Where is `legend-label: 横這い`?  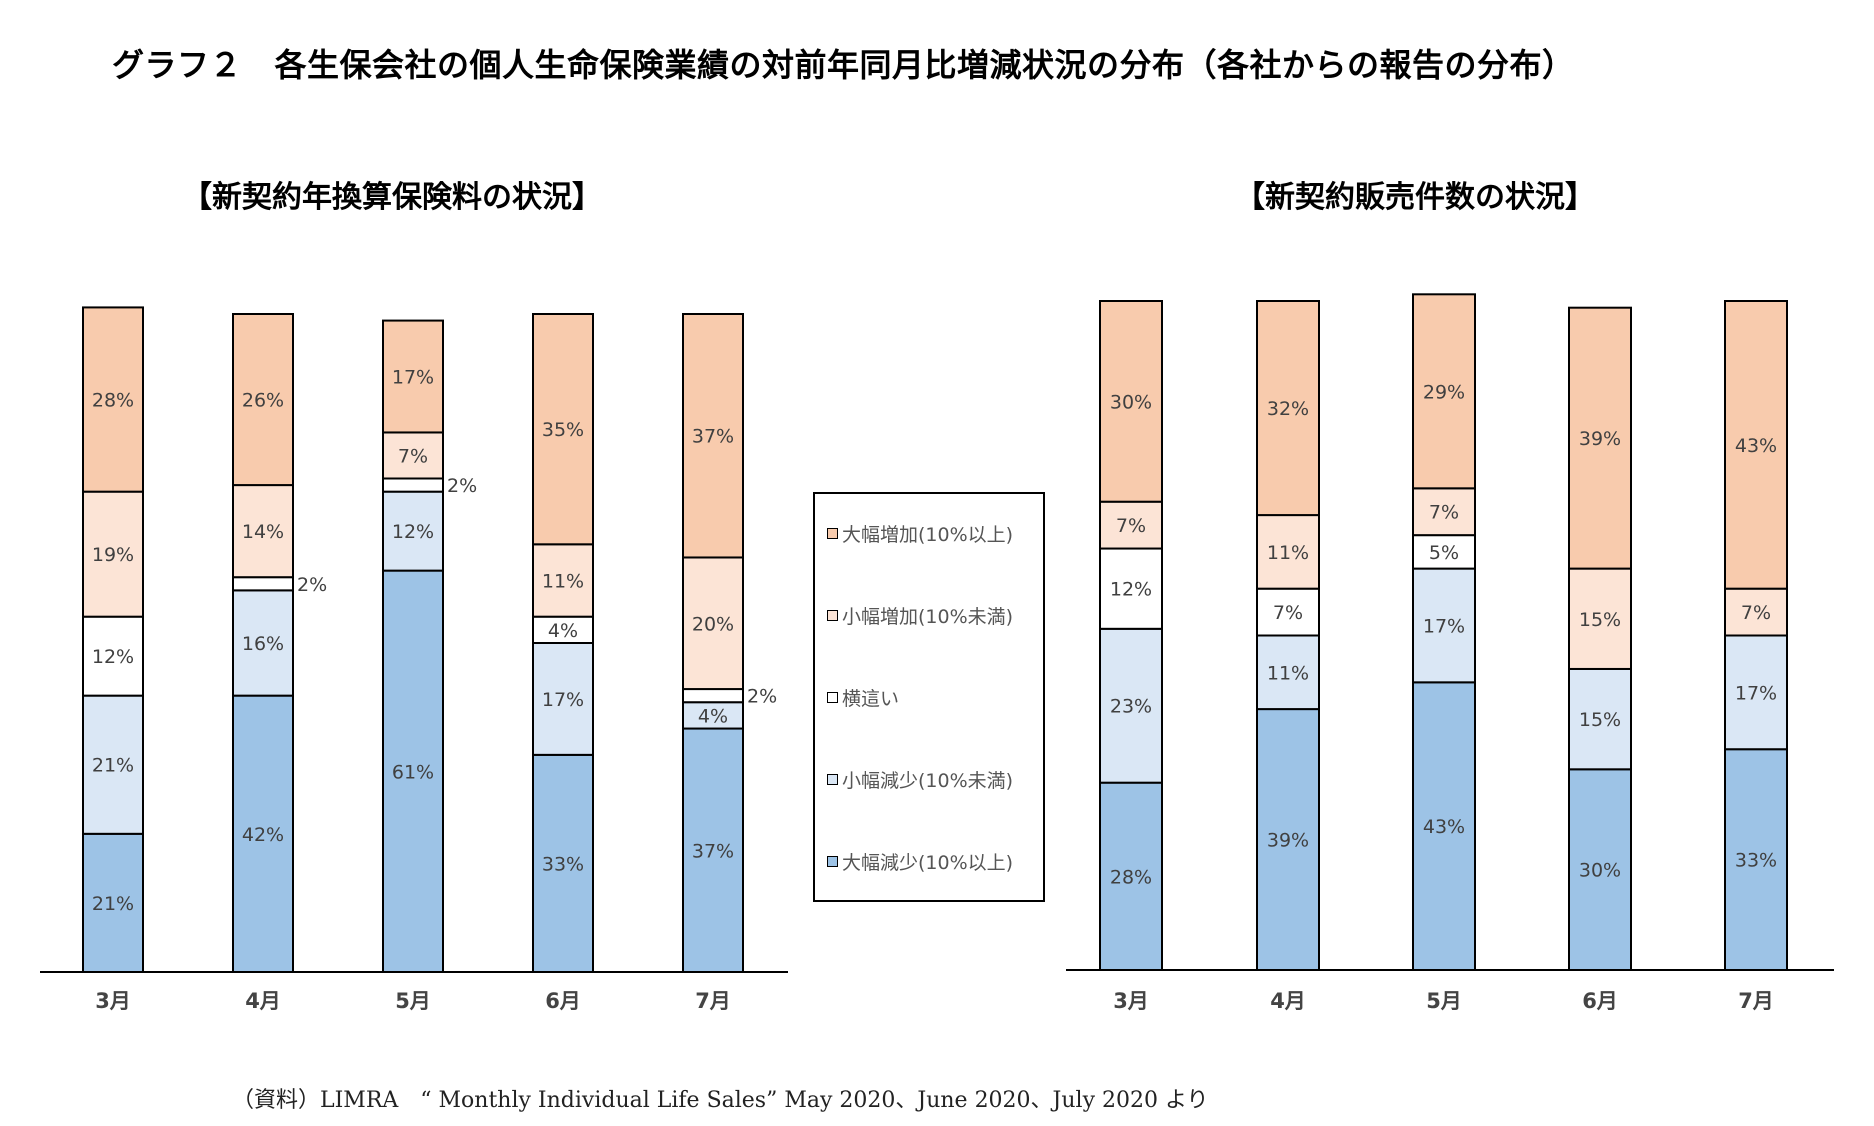
legend-label: 横這い is located at coordinates (871, 699).